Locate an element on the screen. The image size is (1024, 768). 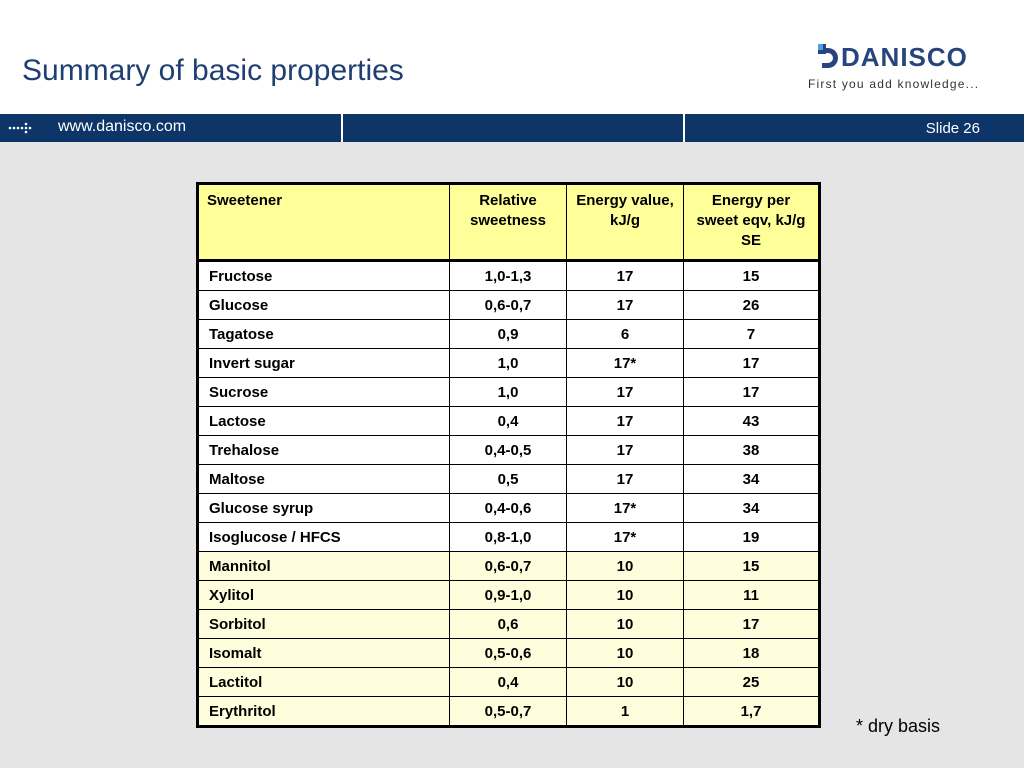
table-row: Mannitol 0,6-0,7 10 15 is located at coordinates (508, 566).